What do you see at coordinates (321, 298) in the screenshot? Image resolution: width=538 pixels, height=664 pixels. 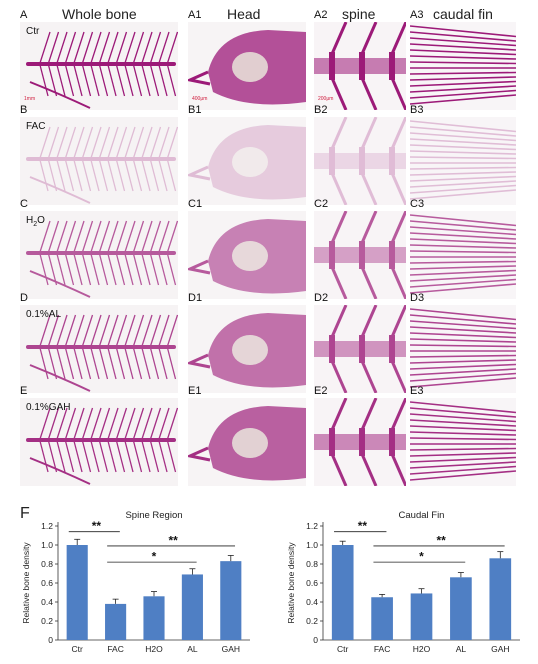 I see `panel-label-d2: D2` at bounding box center [321, 298].